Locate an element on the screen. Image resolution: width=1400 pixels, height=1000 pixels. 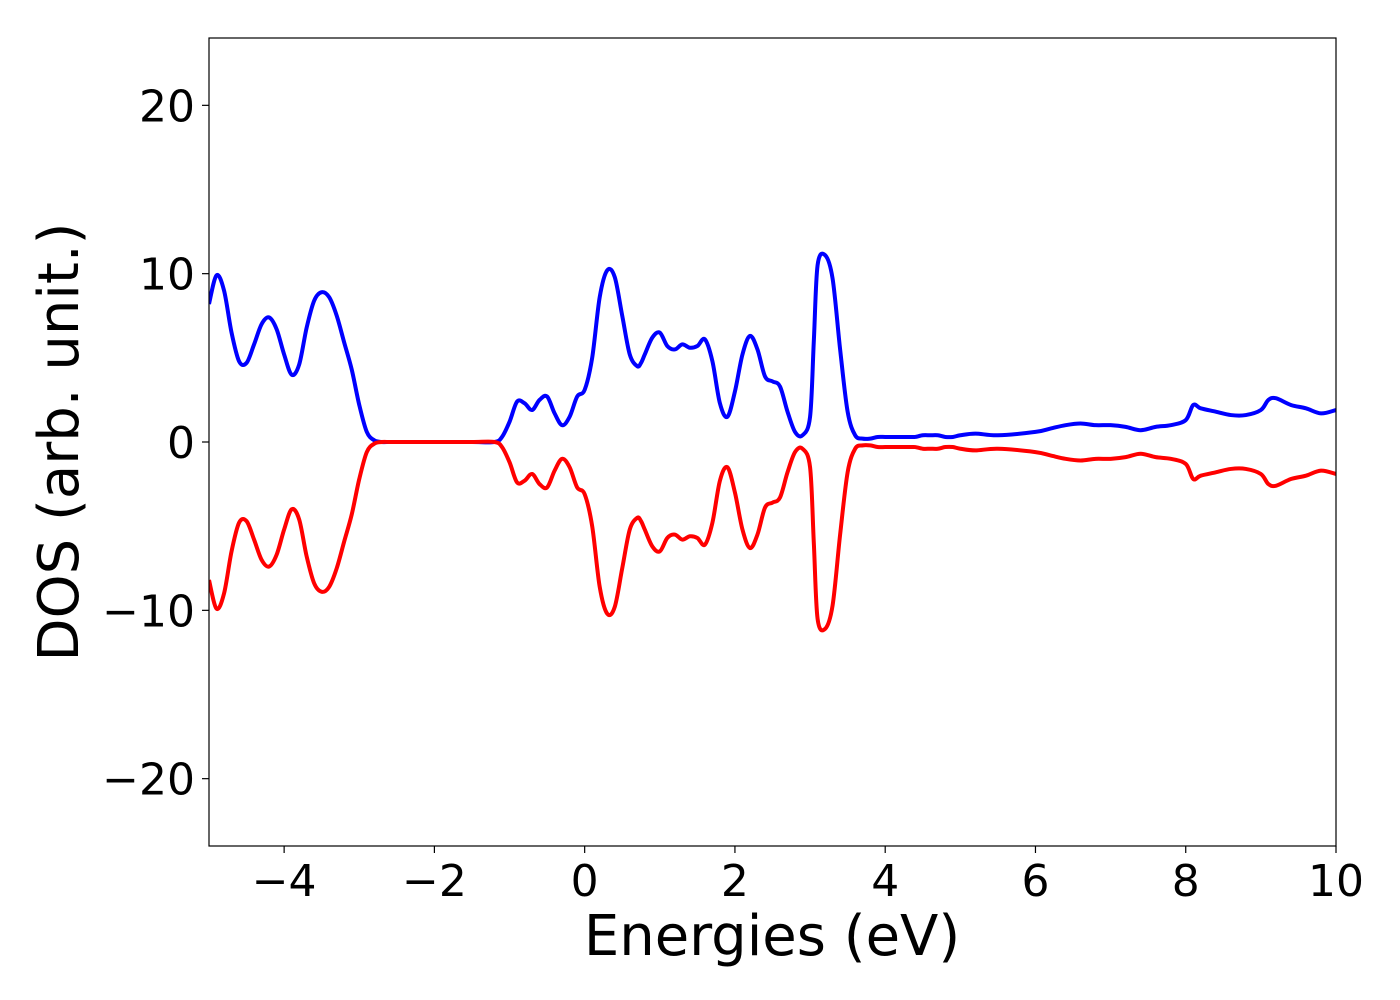
x-tick-label: 2 is located at coordinates (735, 881).